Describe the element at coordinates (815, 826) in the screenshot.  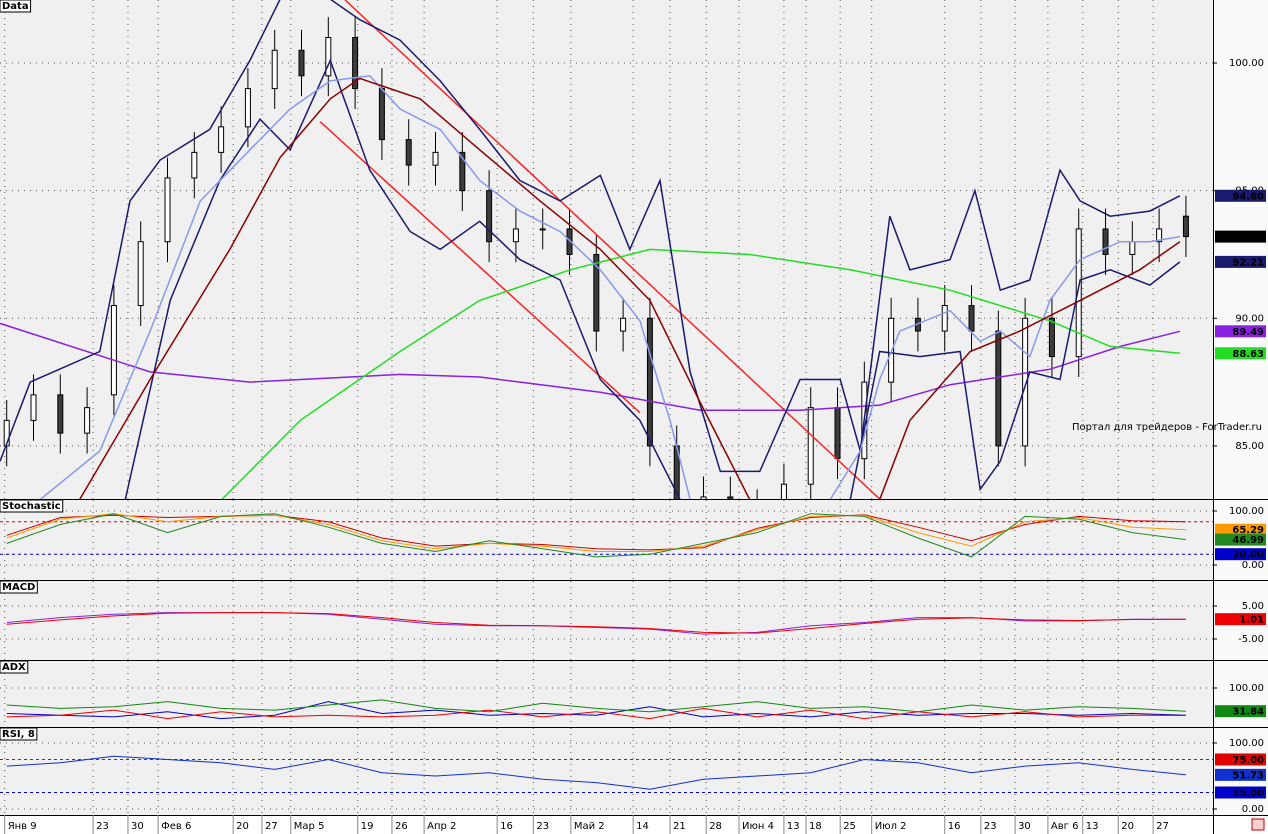
I see `x-tick-label: 18` at that location.